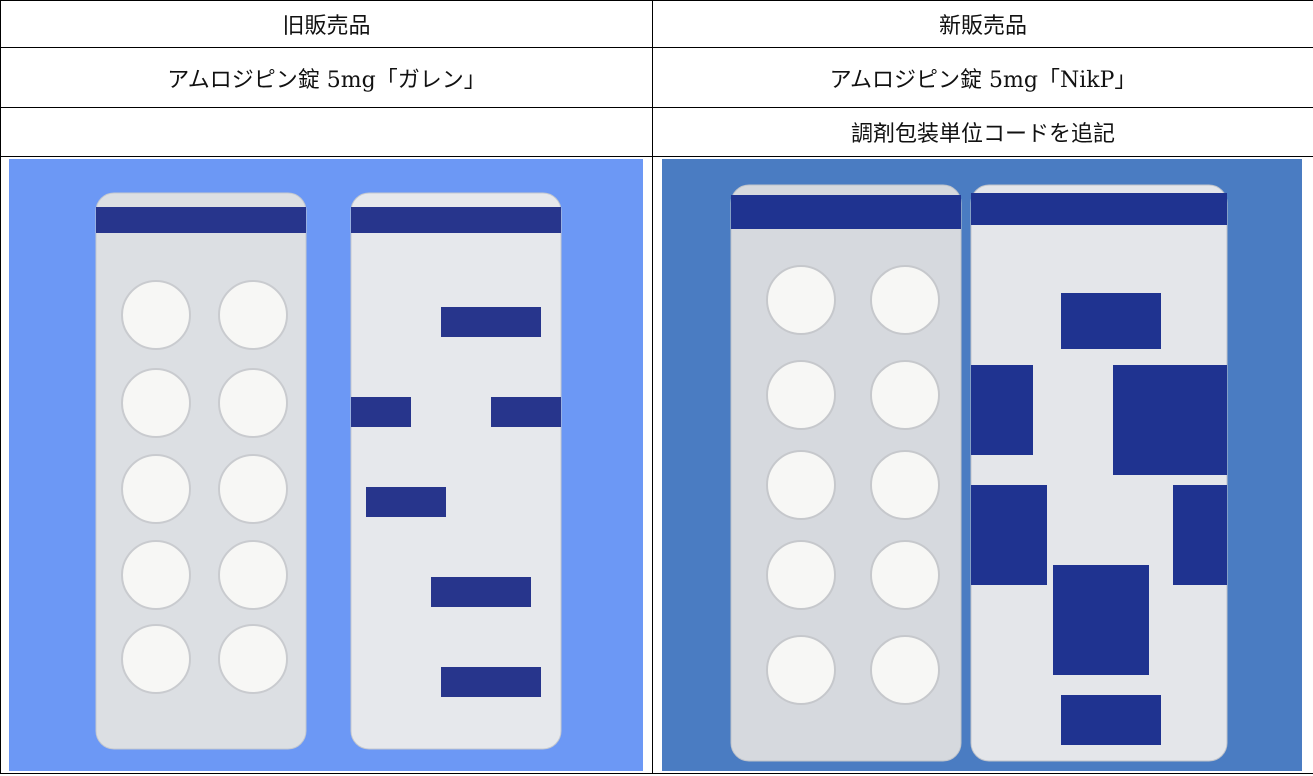 Image resolution: width=1313 pixels, height=776 pixels. What do you see at coordinates (326, 24) in the screenshot?
I see `header-cell: 旧販売品` at bounding box center [326, 24].